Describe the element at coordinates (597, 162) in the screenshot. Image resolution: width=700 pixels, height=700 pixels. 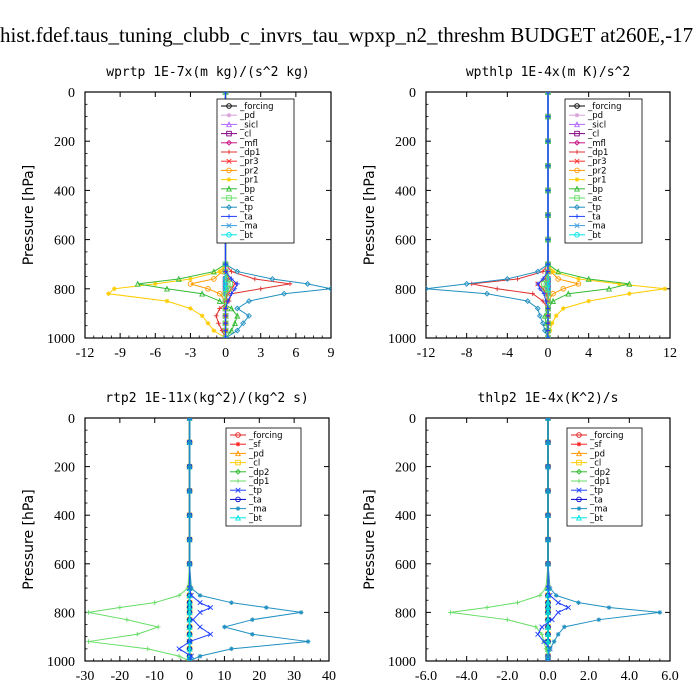
I see `panel2-legend-label: _pr3` at that location.